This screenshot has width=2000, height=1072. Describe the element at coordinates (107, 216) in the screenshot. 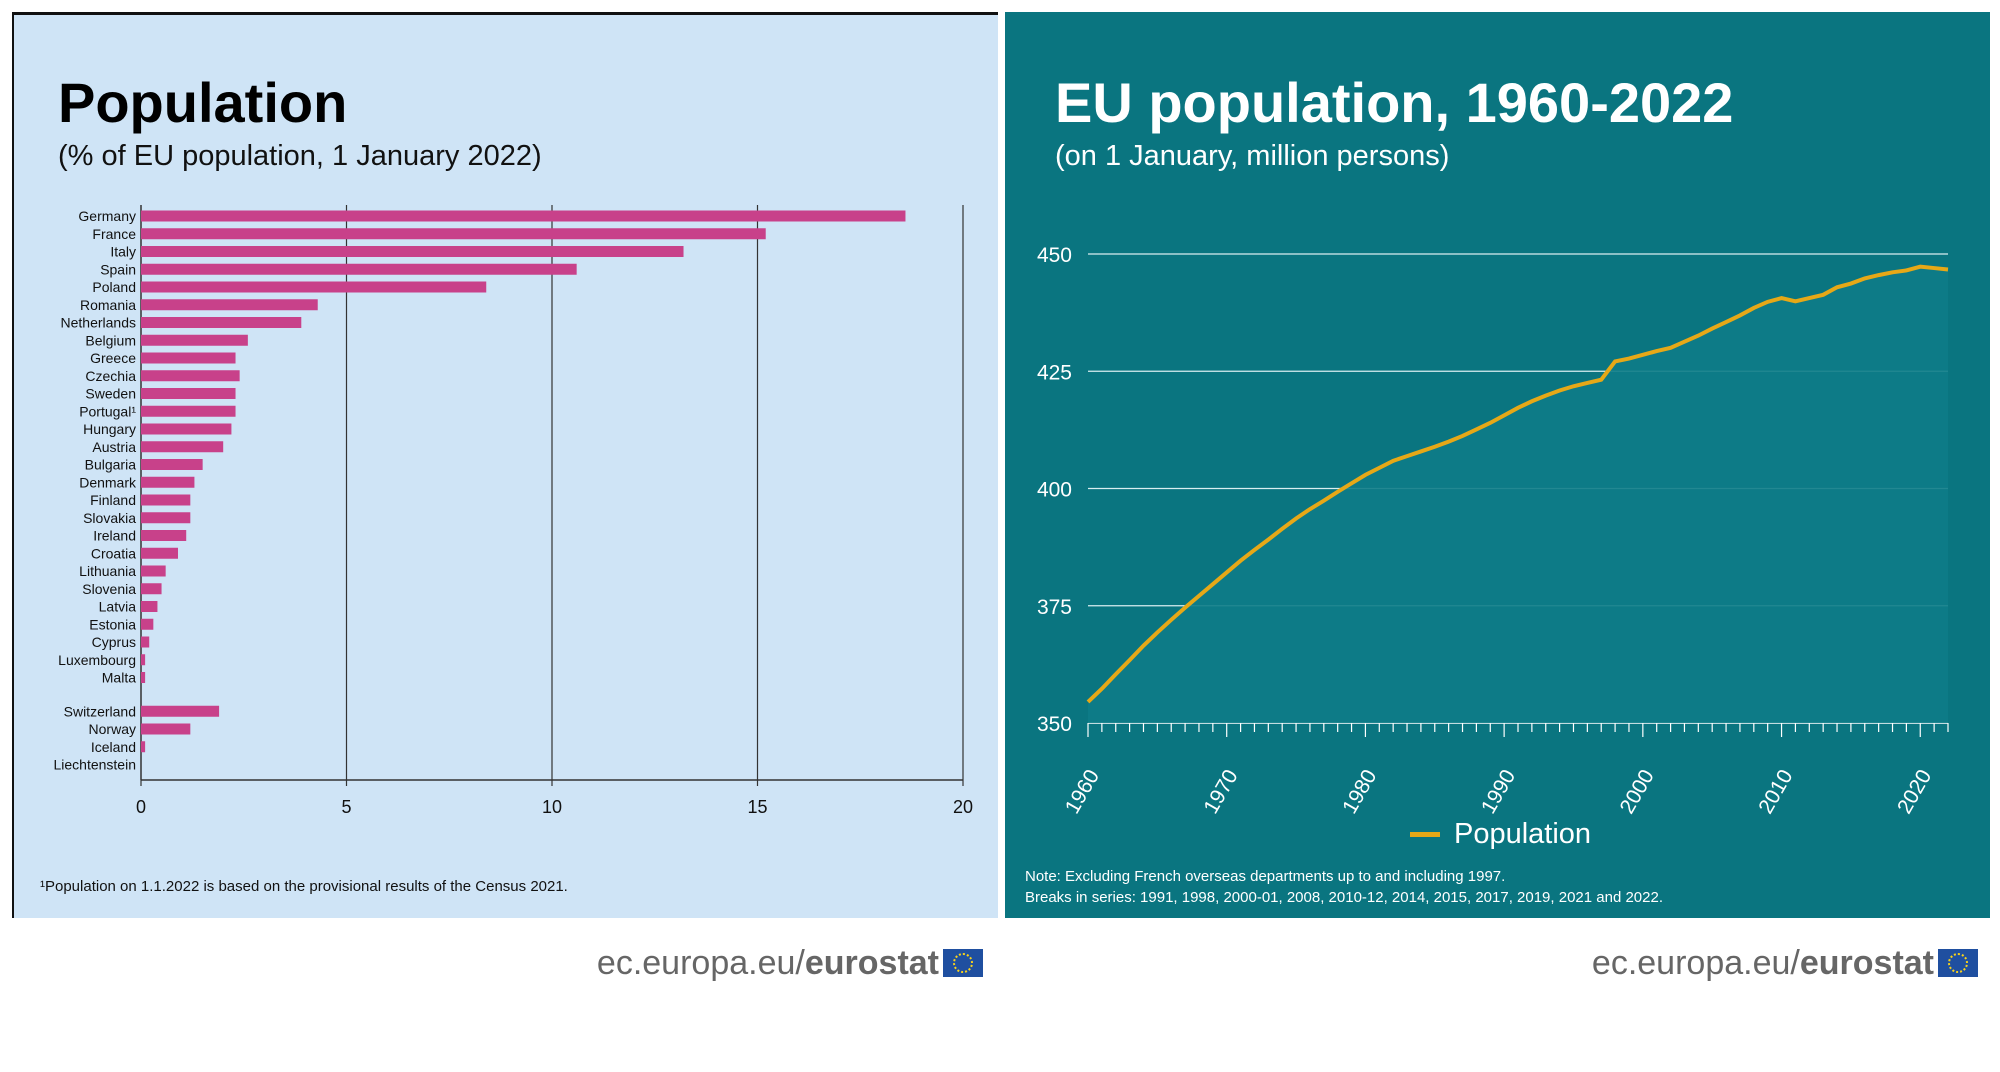

I see `category-label: Germany` at that location.